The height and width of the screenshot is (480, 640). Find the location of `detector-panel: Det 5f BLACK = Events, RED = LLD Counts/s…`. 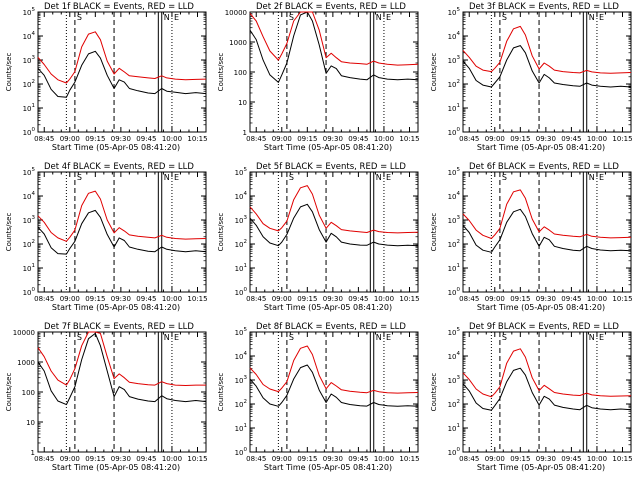

detector-panel: Det 5f BLACK = Events, RED = LLD Counts/s… is located at coordinates (318, 237).